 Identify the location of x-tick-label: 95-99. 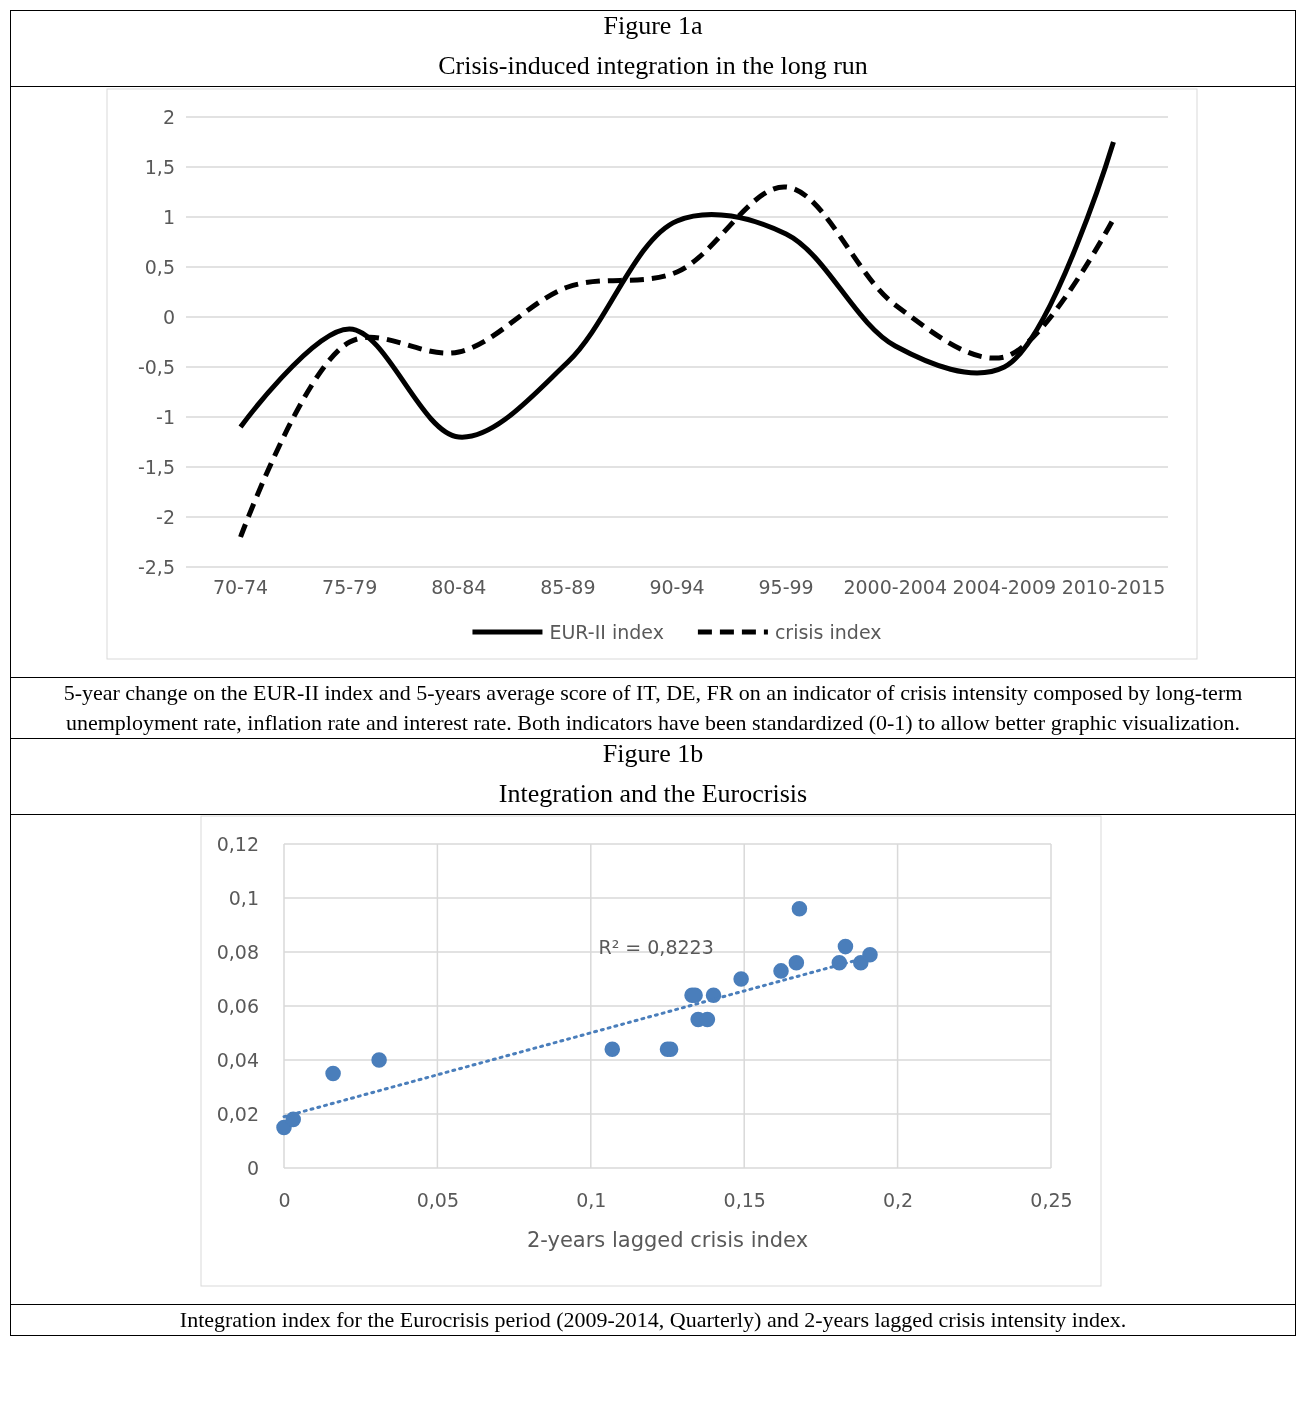
(786, 586).